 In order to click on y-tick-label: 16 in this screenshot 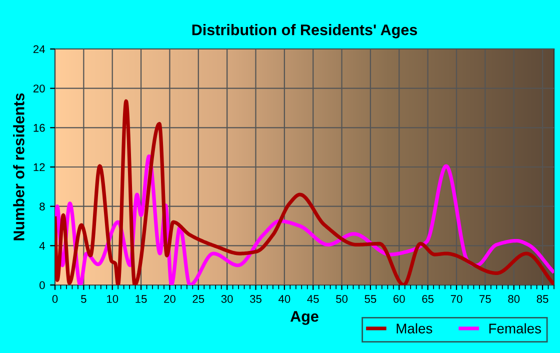, I will do `click(39, 128)`.